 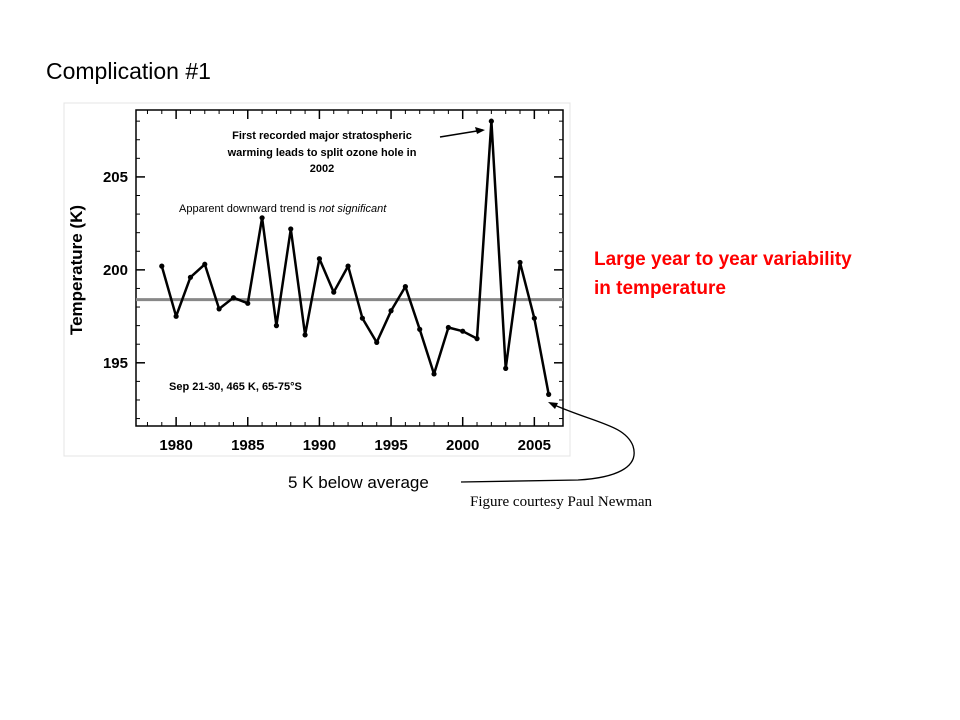 What do you see at coordinates (115, 363) in the screenshot?
I see `y-tick-label: 195` at bounding box center [115, 363].